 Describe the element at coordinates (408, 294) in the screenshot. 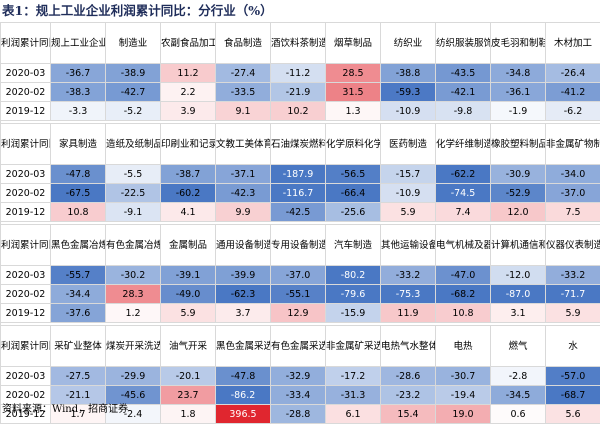

I see `value-cell: -75.3` at that location.